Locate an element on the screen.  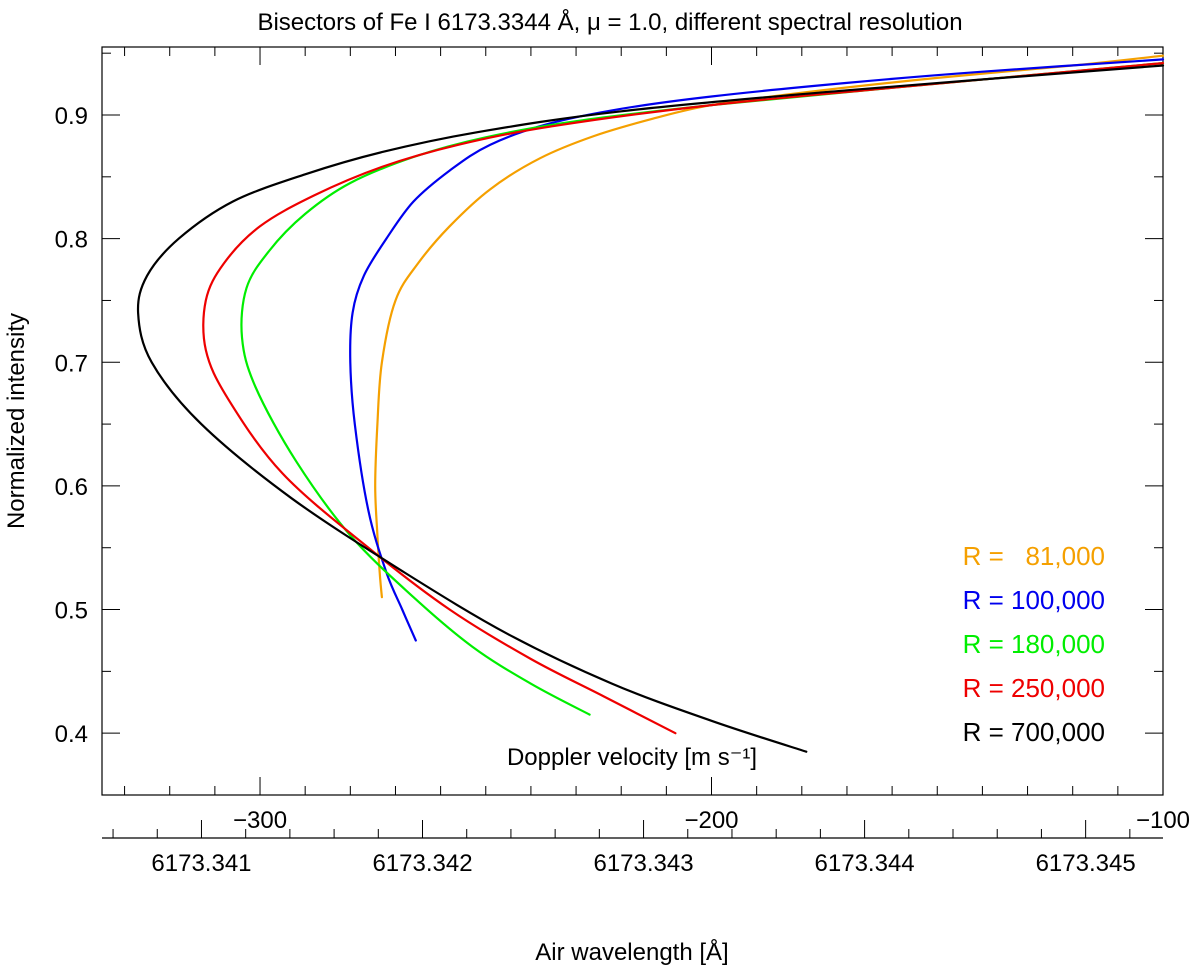
wavelength-axis: 6173.341 6173.342 6173.343 6173.344 6173.345 is located at coordinates (632, 848).